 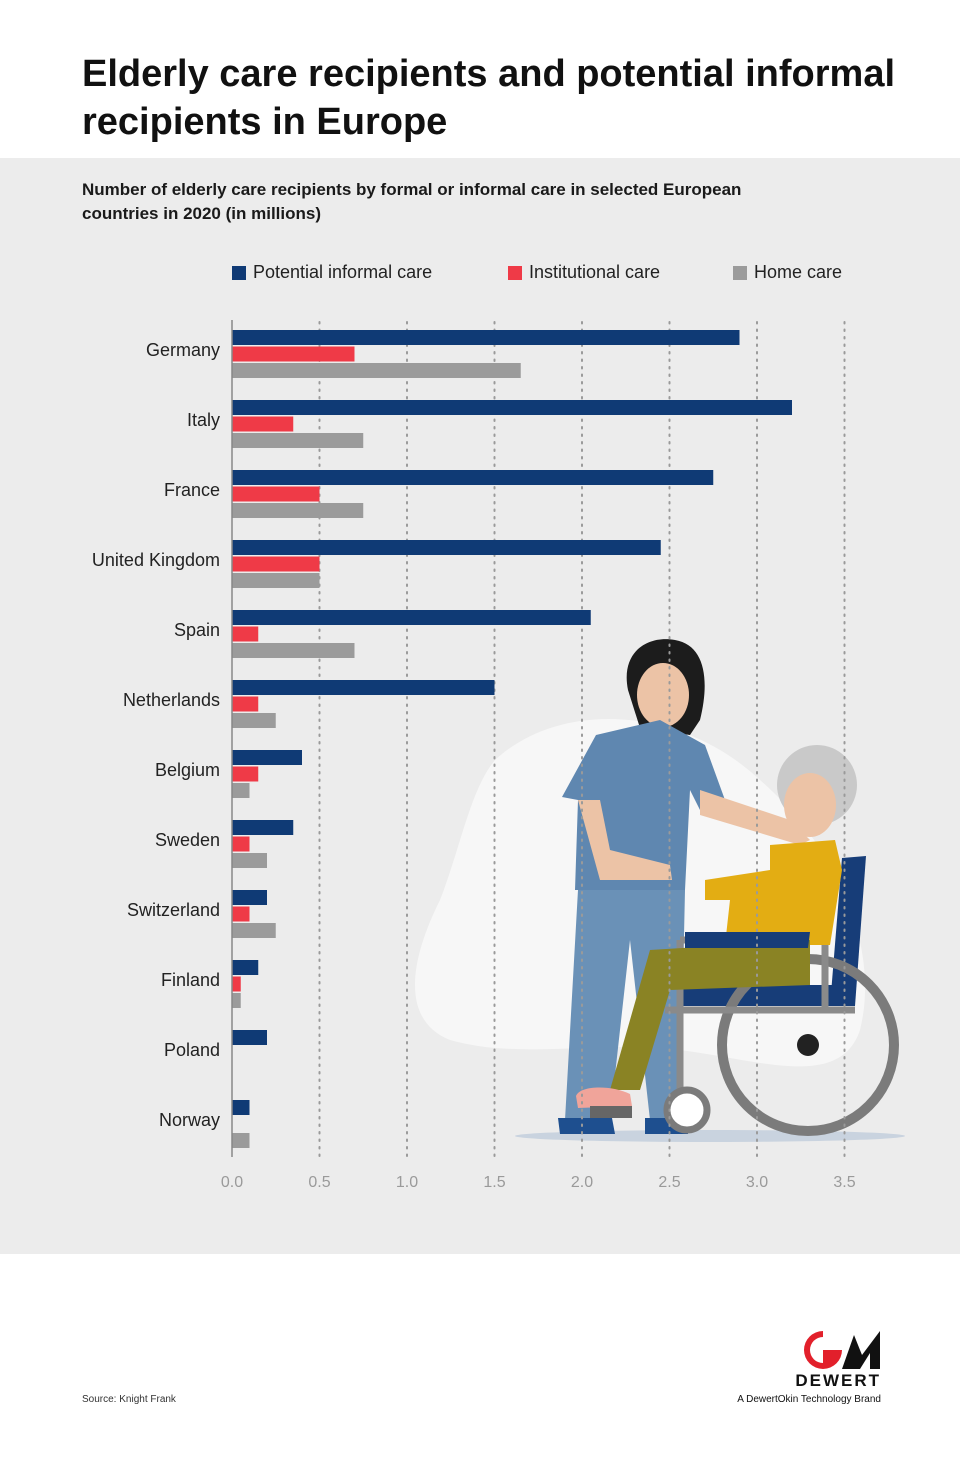 What do you see at coordinates (582, 1182) in the screenshot?
I see `x-tick-label: 2.0` at bounding box center [582, 1182].